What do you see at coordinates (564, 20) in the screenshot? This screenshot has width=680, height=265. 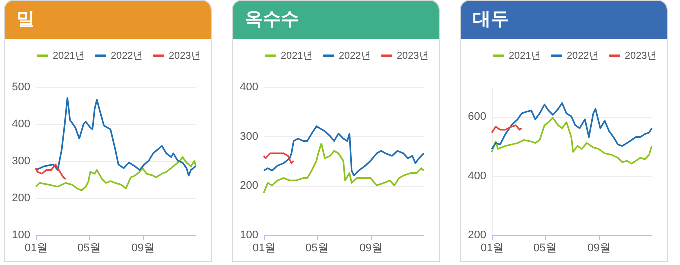 I see `chart-title: 대두` at bounding box center [564, 20].